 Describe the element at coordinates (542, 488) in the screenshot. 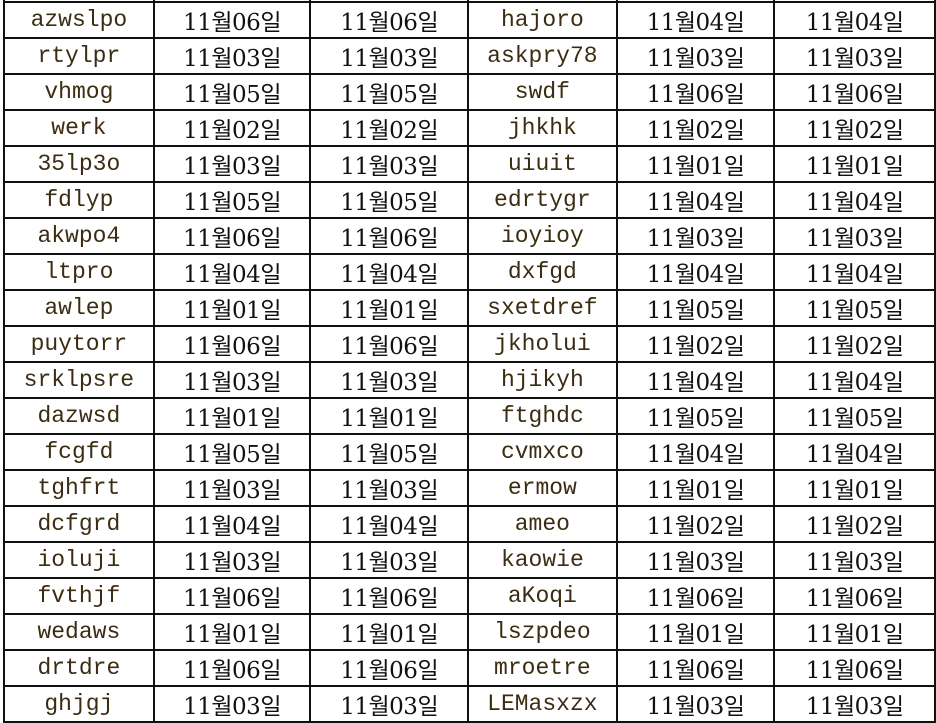

I see `name-cell: ermow` at that location.